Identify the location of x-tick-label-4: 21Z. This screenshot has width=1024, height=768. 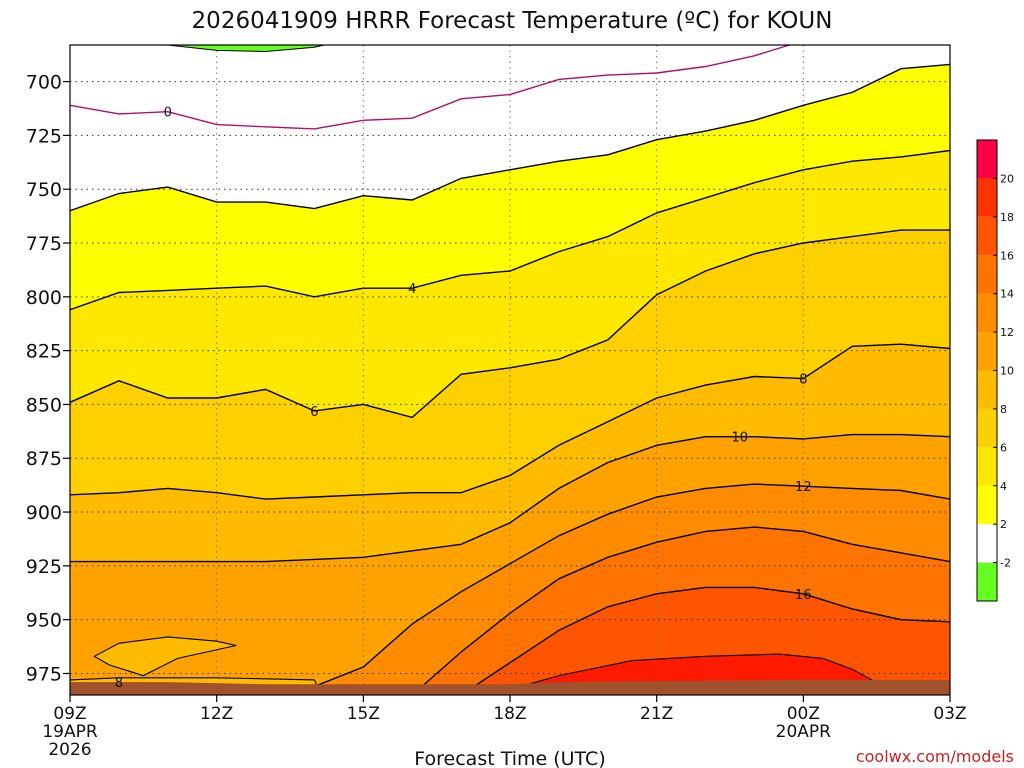
(656, 714).